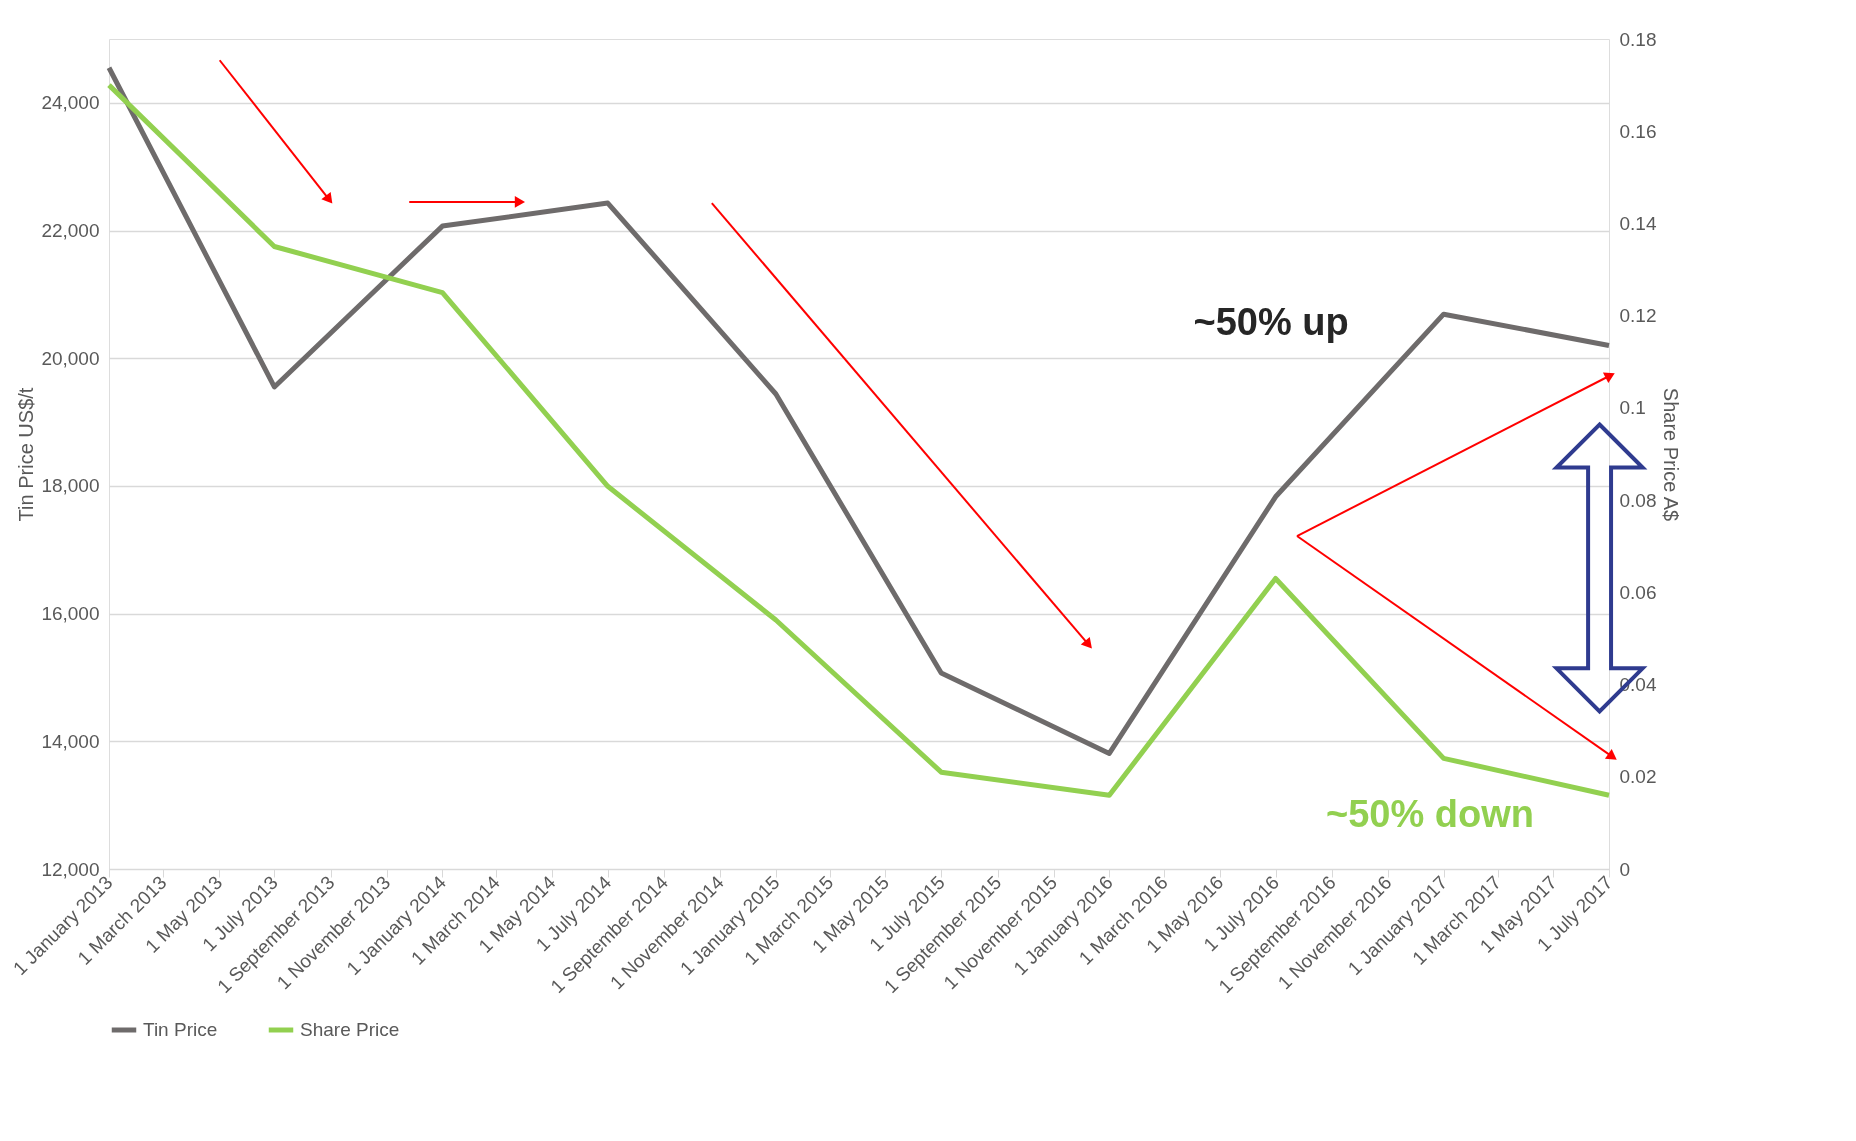 The image size is (1856, 1141). Describe the element at coordinates (1430, 813) in the screenshot. I see `annotation: ~50% down` at that location.